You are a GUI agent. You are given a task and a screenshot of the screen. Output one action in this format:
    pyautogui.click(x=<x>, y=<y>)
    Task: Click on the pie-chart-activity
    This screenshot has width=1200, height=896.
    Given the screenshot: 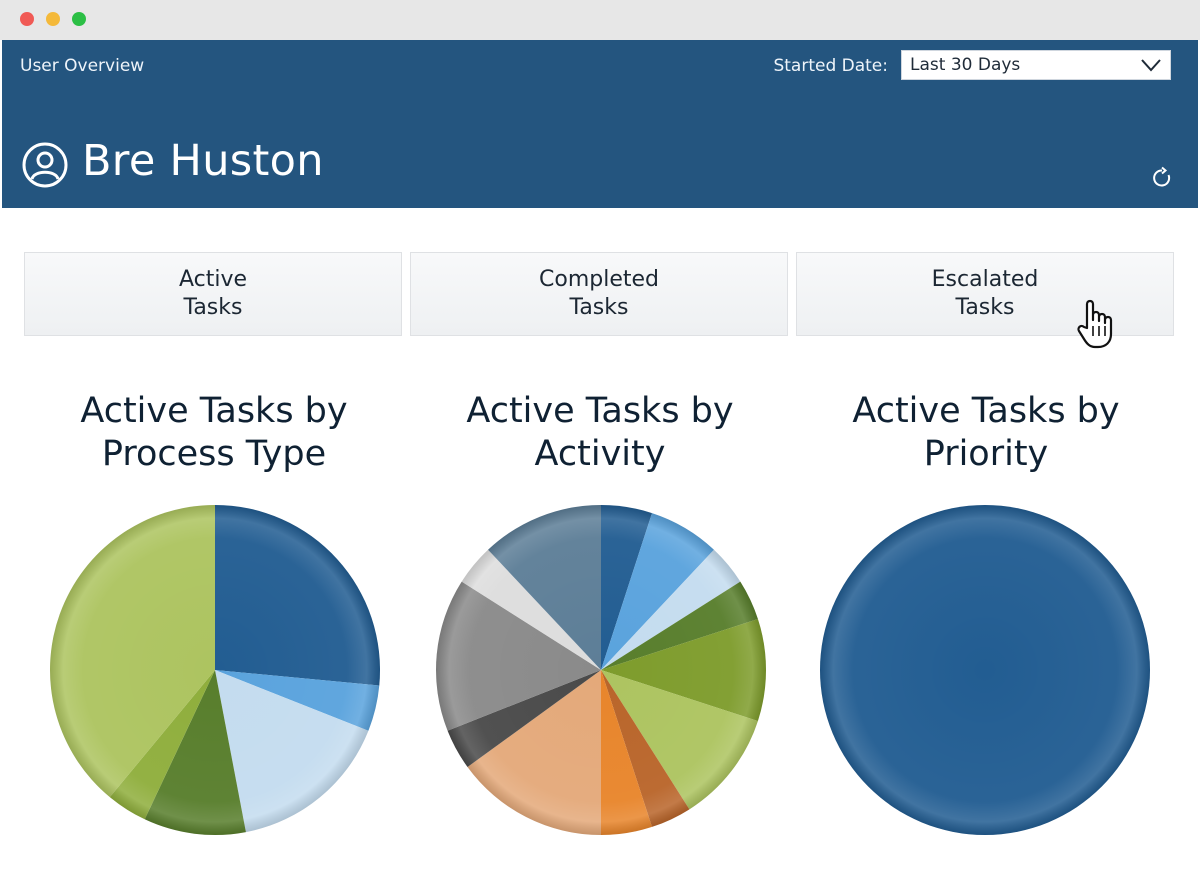 What is the action you would take?
    pyautogui.click(x=601, y=670)
    